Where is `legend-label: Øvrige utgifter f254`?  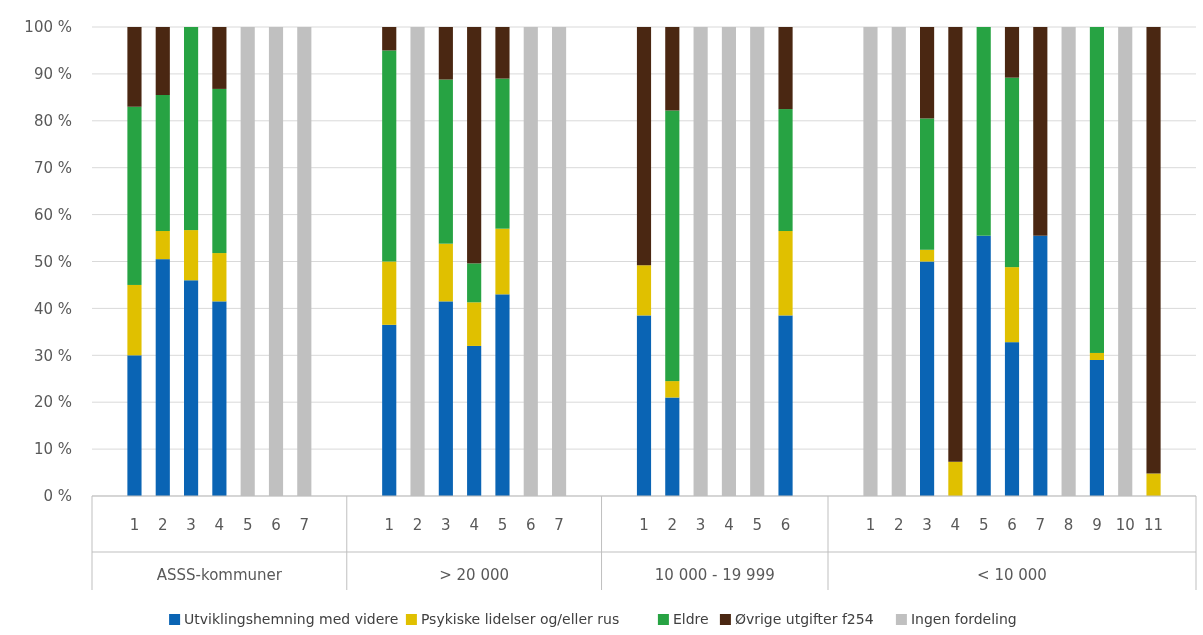
legend-label: Øvrige utgifter f254 is located at coordinates (804, 619).